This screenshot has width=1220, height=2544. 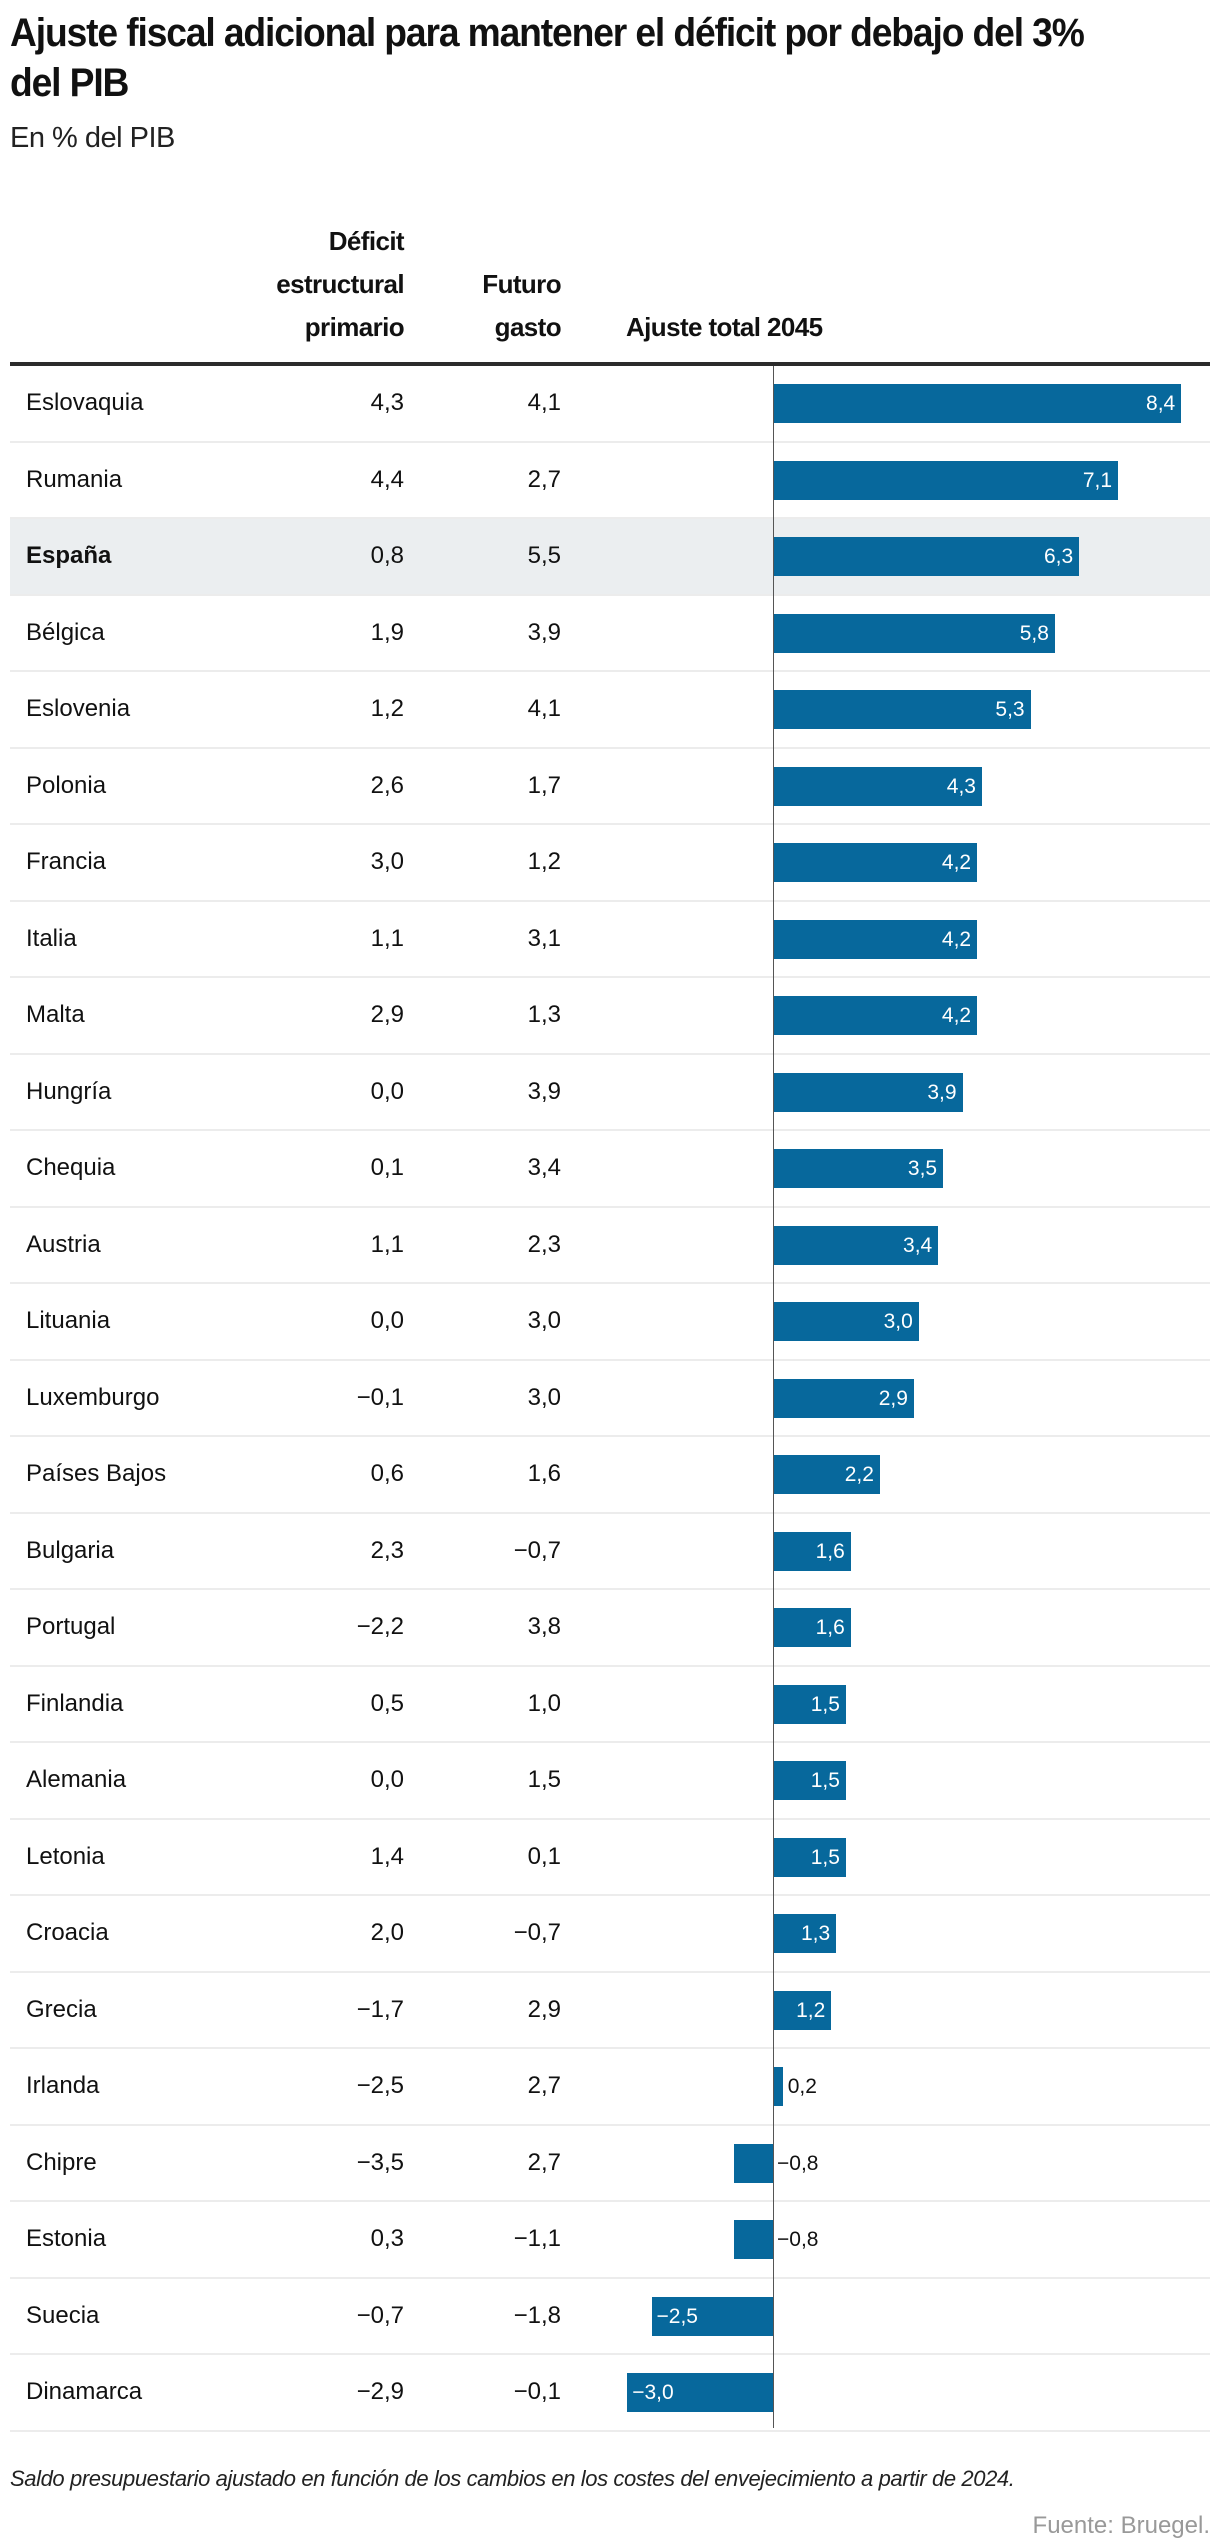 What do you see at coordinates (387, 632) in the screenshot?
I see `deficit-value: 1,9` at bounding box center [387, 632].